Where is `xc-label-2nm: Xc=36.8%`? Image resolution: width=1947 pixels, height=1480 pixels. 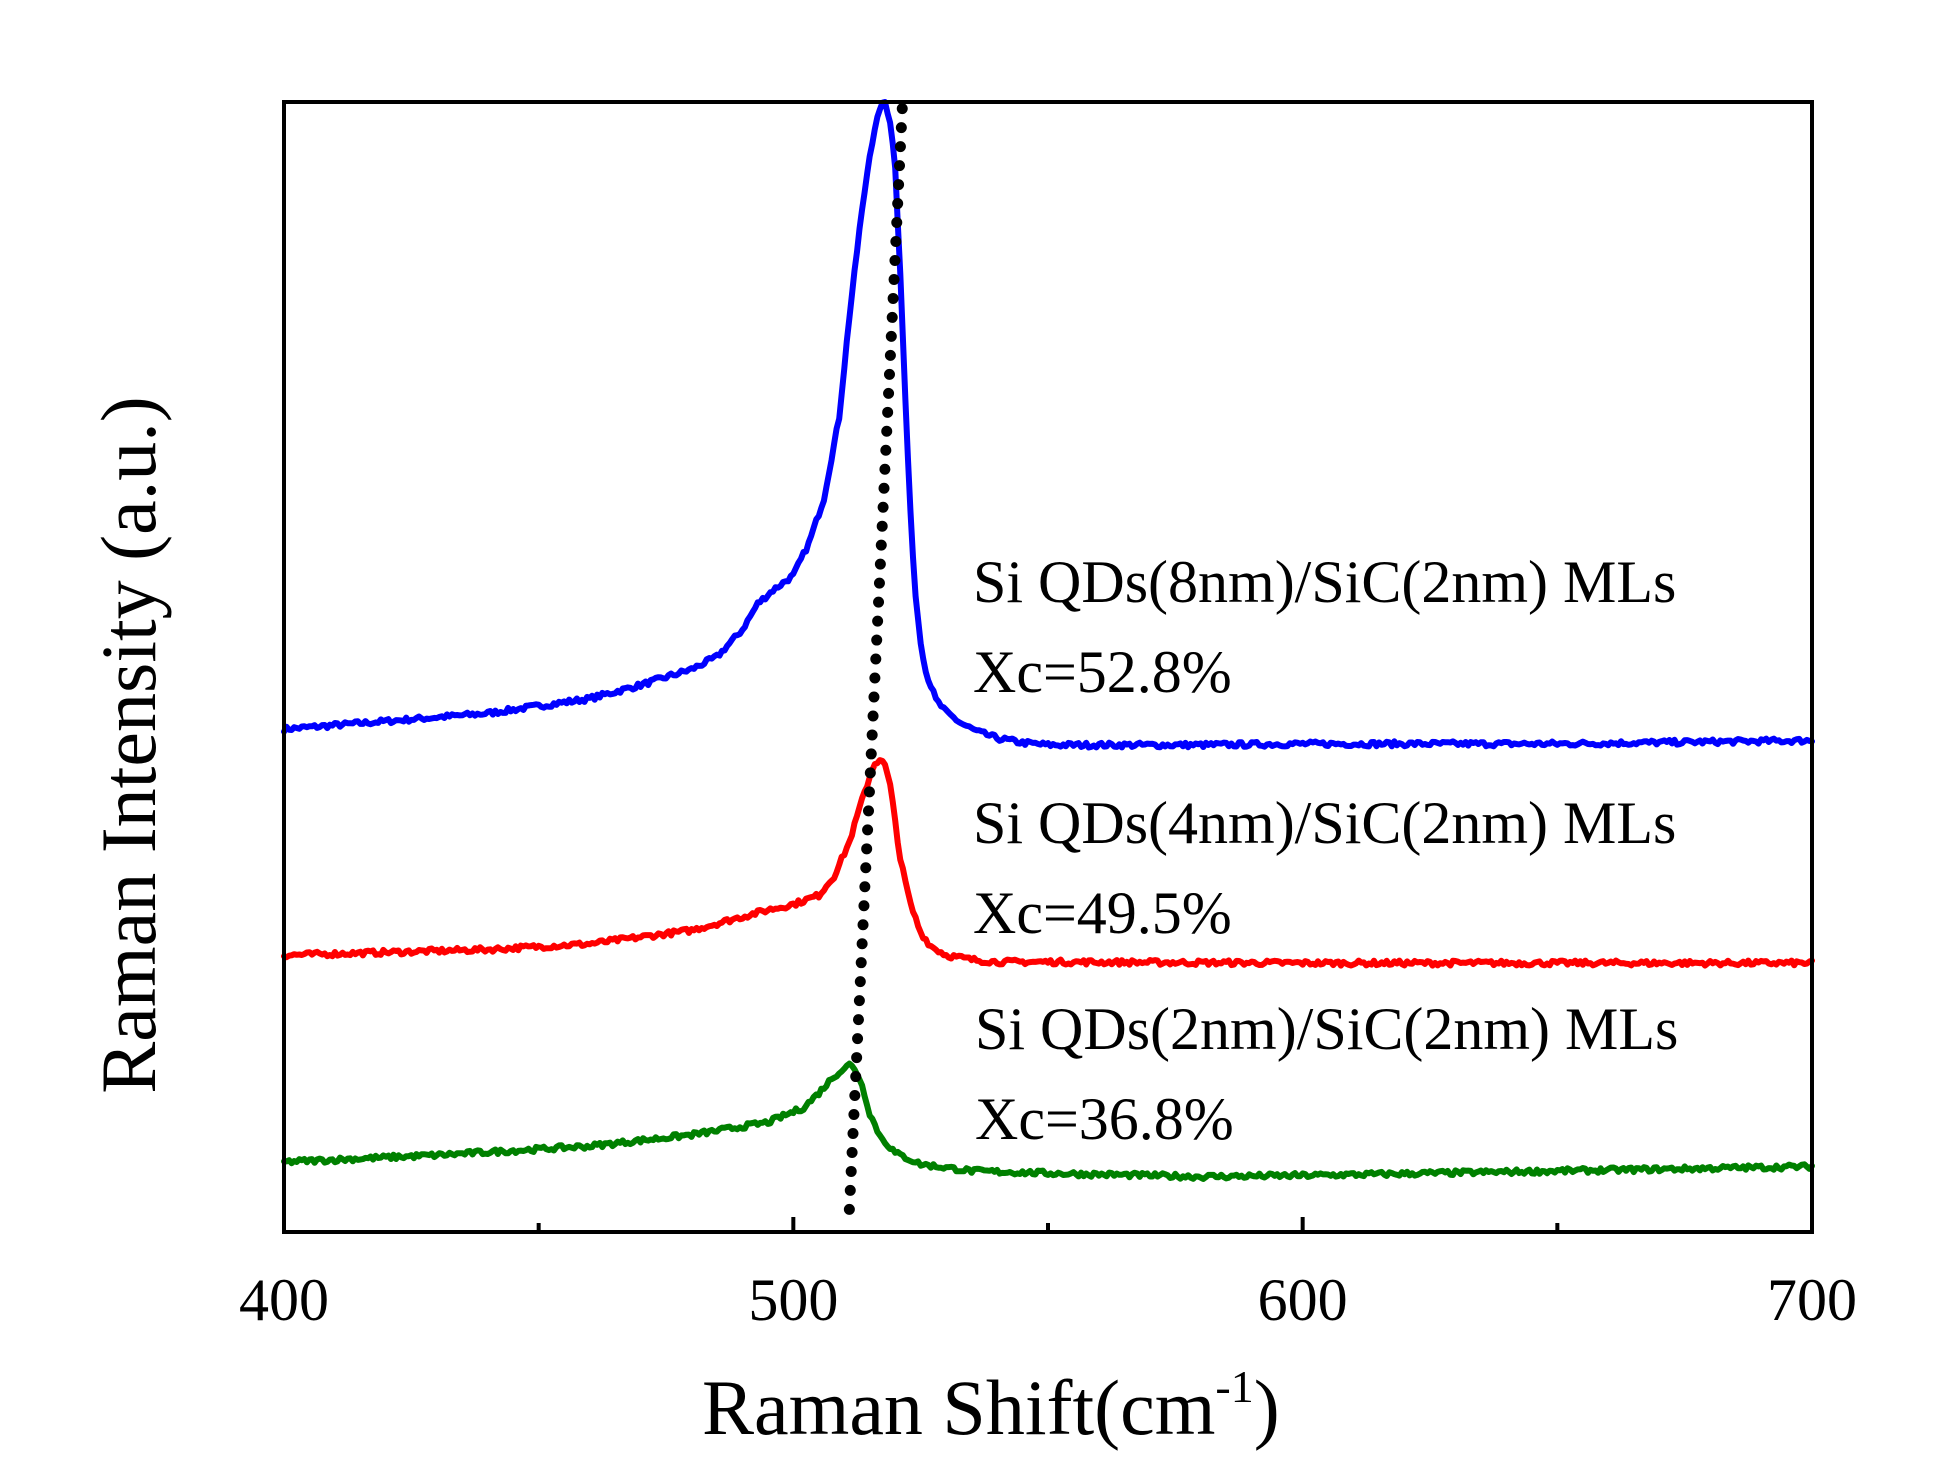 xc-label-2nm: Xc=36.8% is located at coordinates (1104, 1119).